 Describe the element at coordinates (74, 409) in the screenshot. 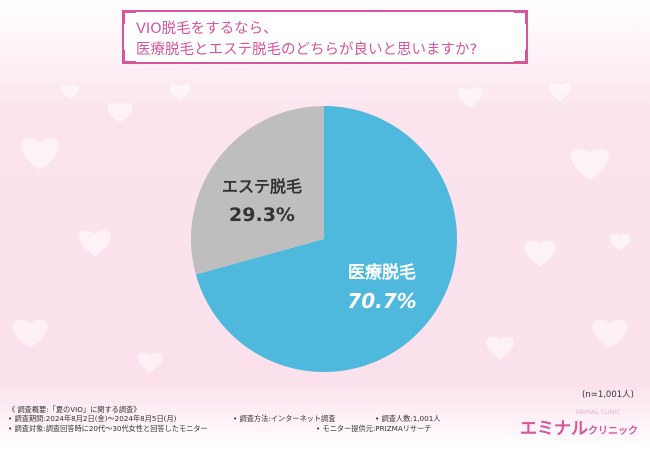

I see `survey-summary: 《 調査概要:「夏のVIO」に関する調査》` at that location.